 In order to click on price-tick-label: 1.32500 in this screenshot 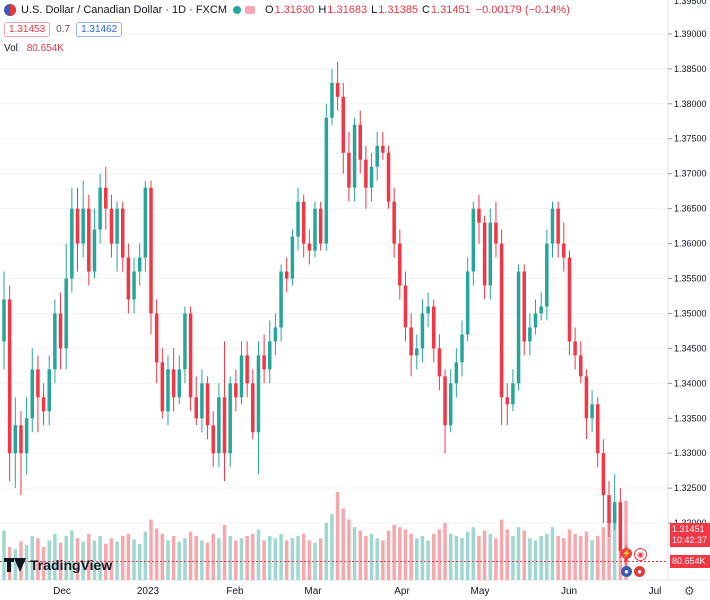, I will do `click(690, 488)`.